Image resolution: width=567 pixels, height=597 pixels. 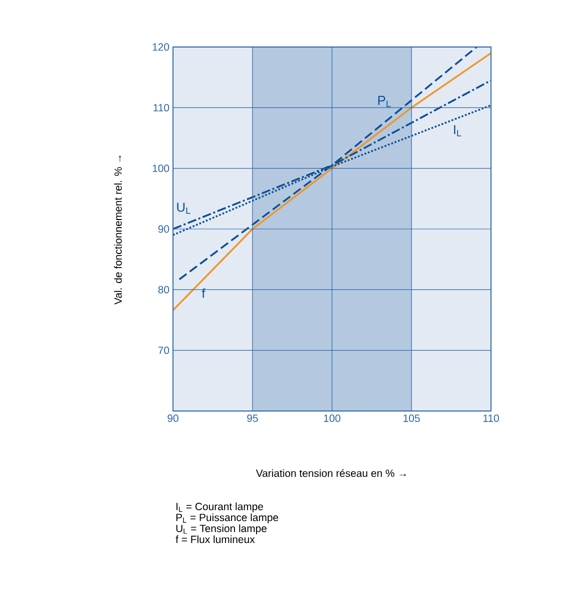 I want to click on y-tick-label: 110, so click(x=162, y=108).